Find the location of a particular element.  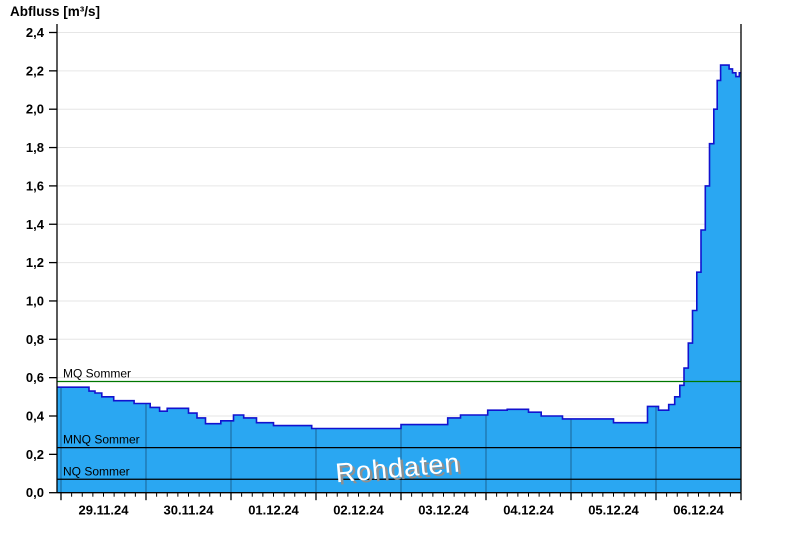

x-tick-label: 05.12.24 is located at coordinates (613, 510).